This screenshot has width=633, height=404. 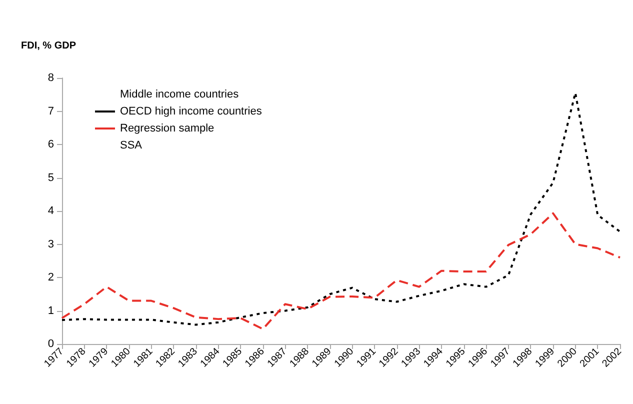 I want to click on legend-label: Regression sample, so click(x=167, y=128).